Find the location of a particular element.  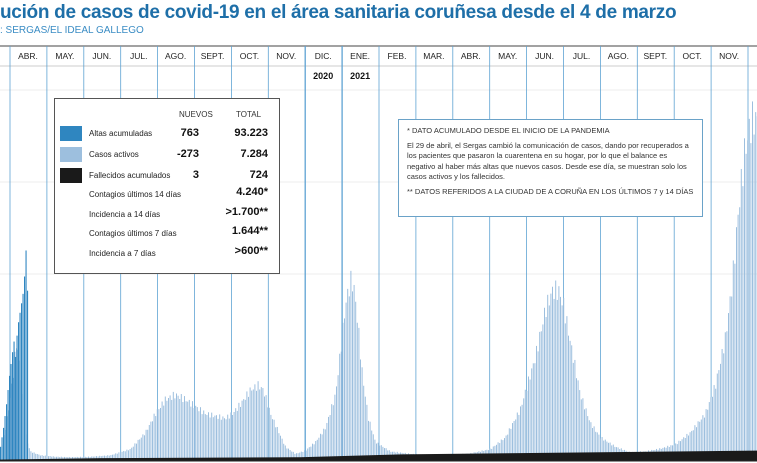

month-label: AGO. is located at coordinates (618, 56).